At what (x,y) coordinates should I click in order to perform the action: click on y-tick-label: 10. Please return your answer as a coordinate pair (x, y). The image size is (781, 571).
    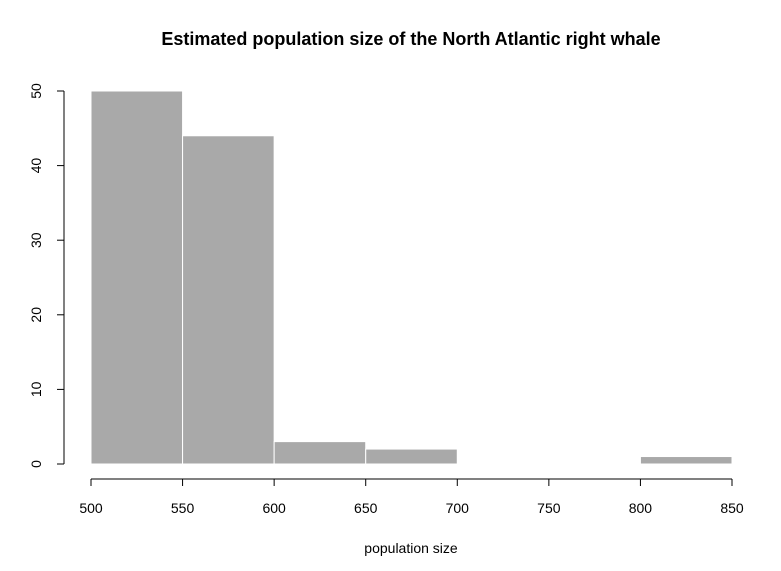
    Looking at the image, I should click on (36, 389).